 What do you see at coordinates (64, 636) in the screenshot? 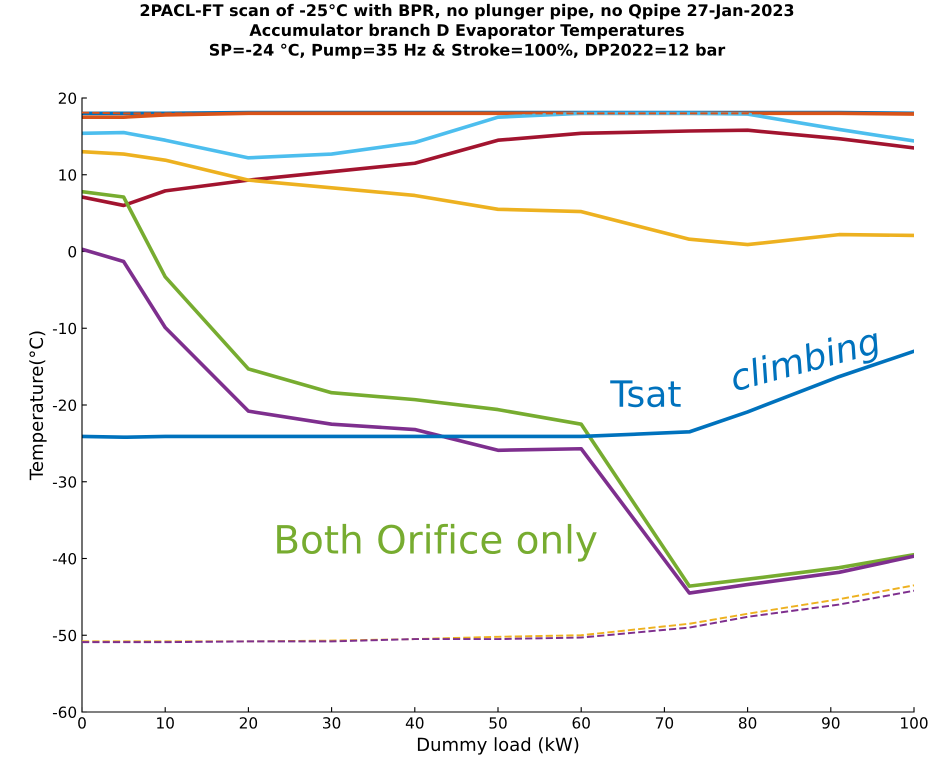
I see `y-tick-label: -50` at bounding box center [64, 636].